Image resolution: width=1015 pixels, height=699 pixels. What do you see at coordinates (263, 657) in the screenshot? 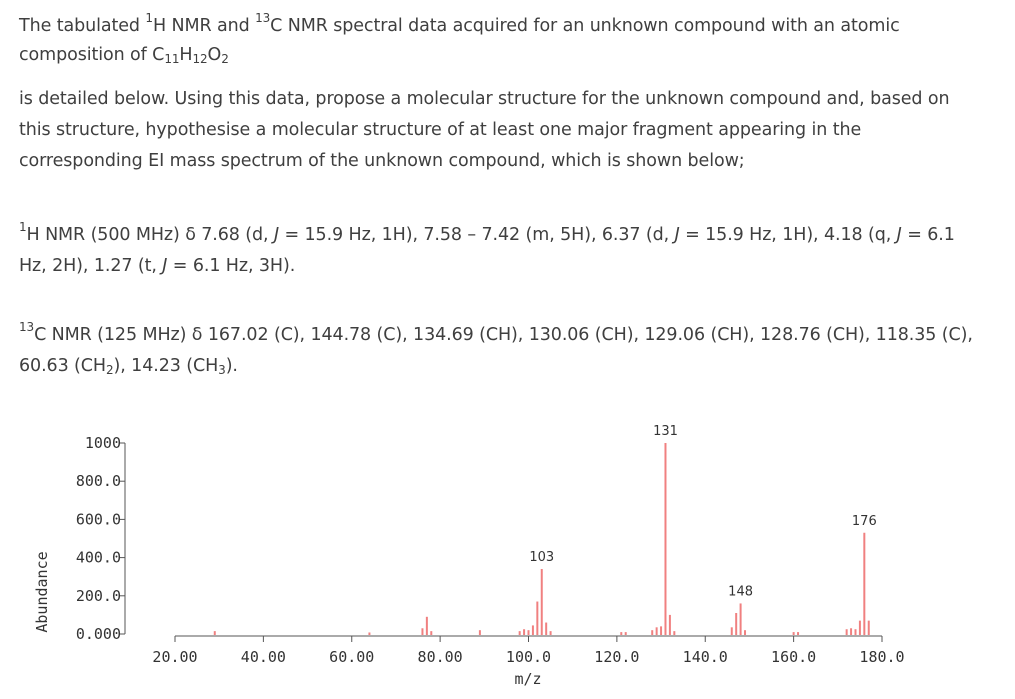
I see `x-tick-label: 40.00` at bounding box center [263, 657].